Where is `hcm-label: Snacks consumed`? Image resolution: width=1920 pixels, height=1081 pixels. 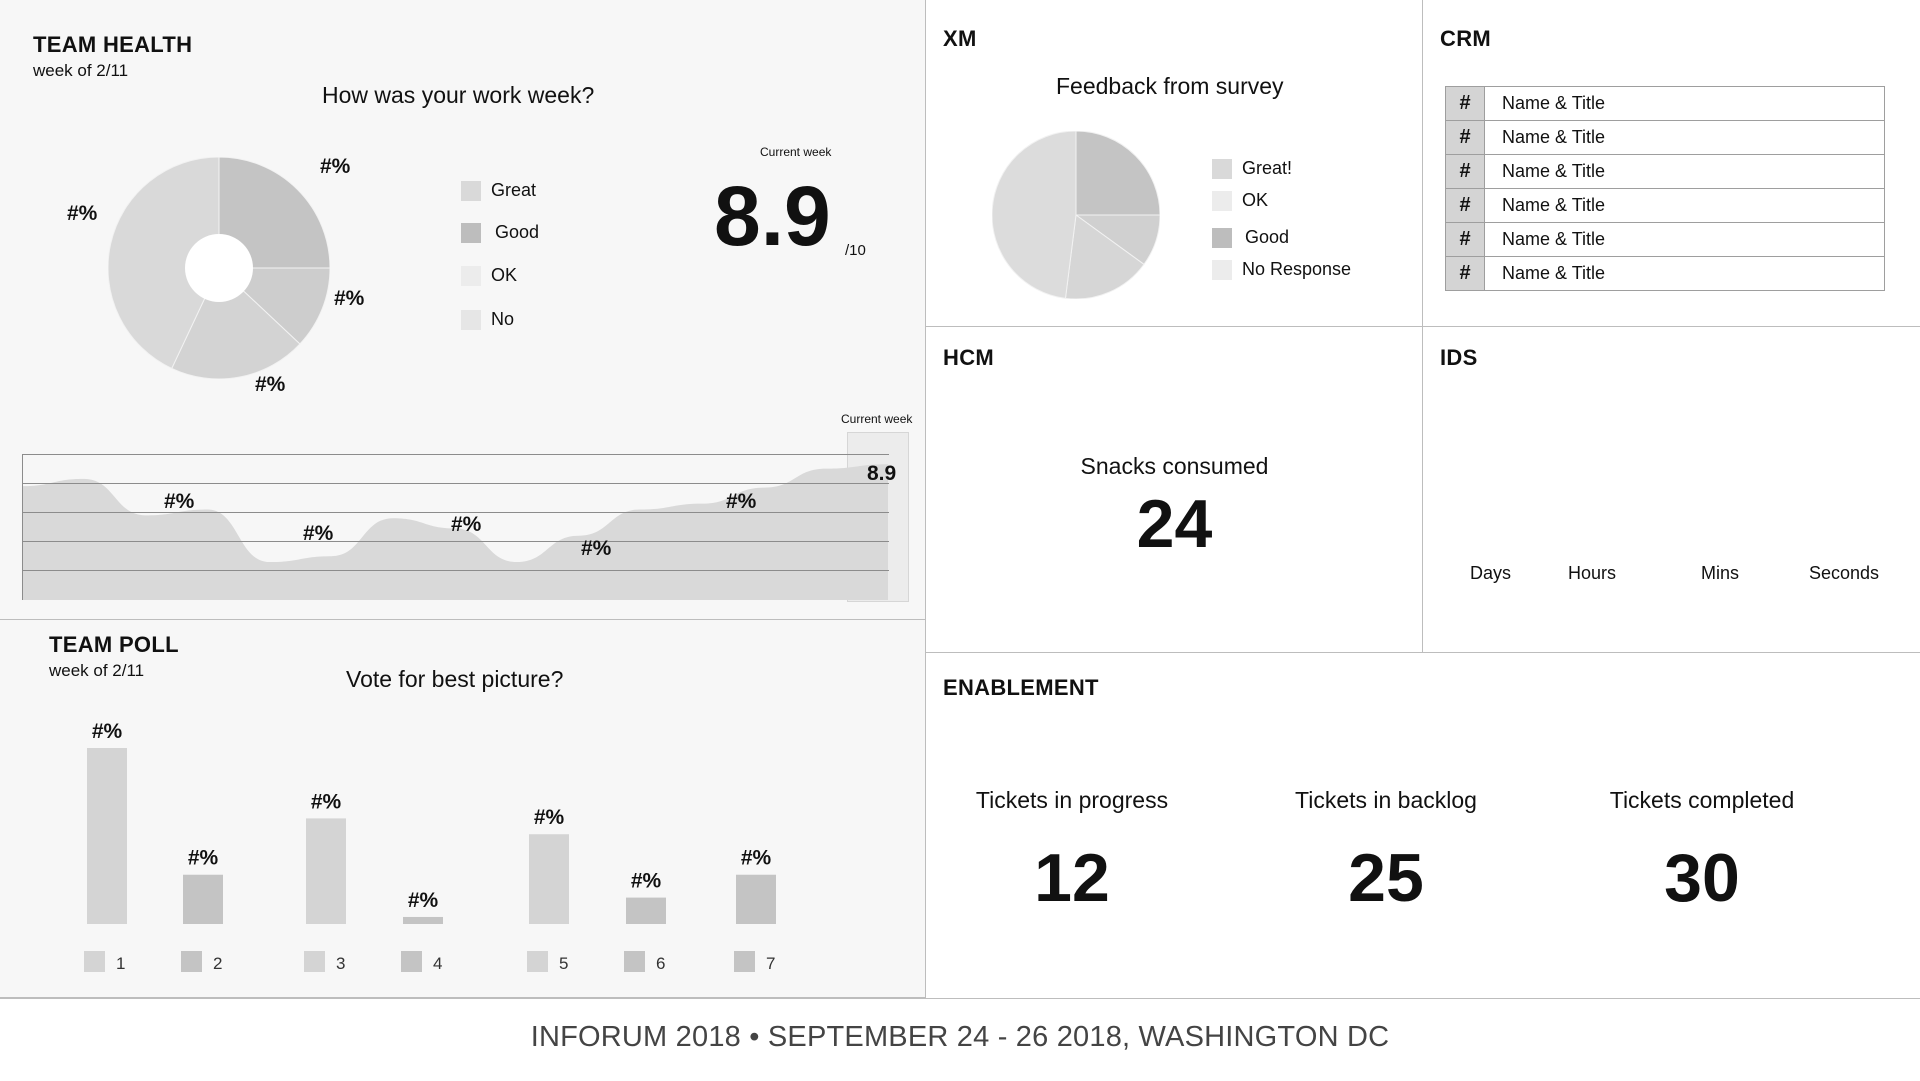
hcm-label: Snacks consumed is located at coordinates (1174, 466).